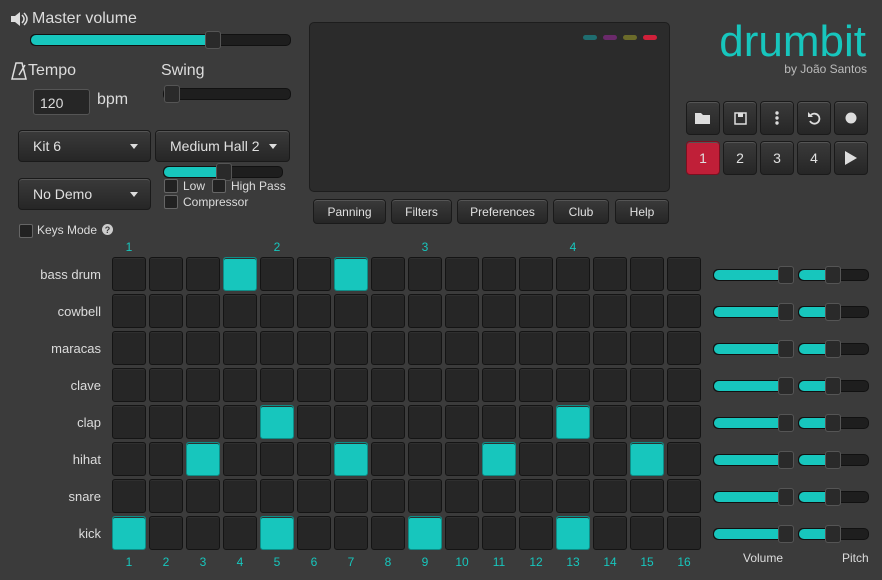 Image resolution: width=882 pixels, height=580 pixels. I want to click on high-pass-checkbox, so click(219, 186).